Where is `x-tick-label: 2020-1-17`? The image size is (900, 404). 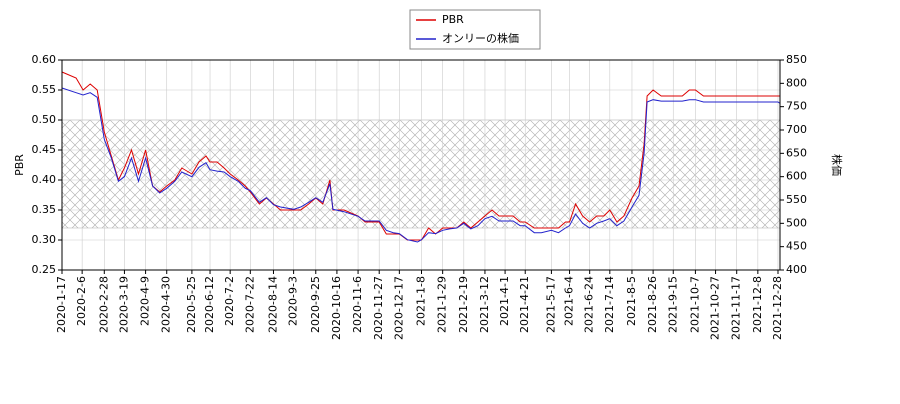
x-tick-label: 2020-1-17 is located at coordinates (61, 304).